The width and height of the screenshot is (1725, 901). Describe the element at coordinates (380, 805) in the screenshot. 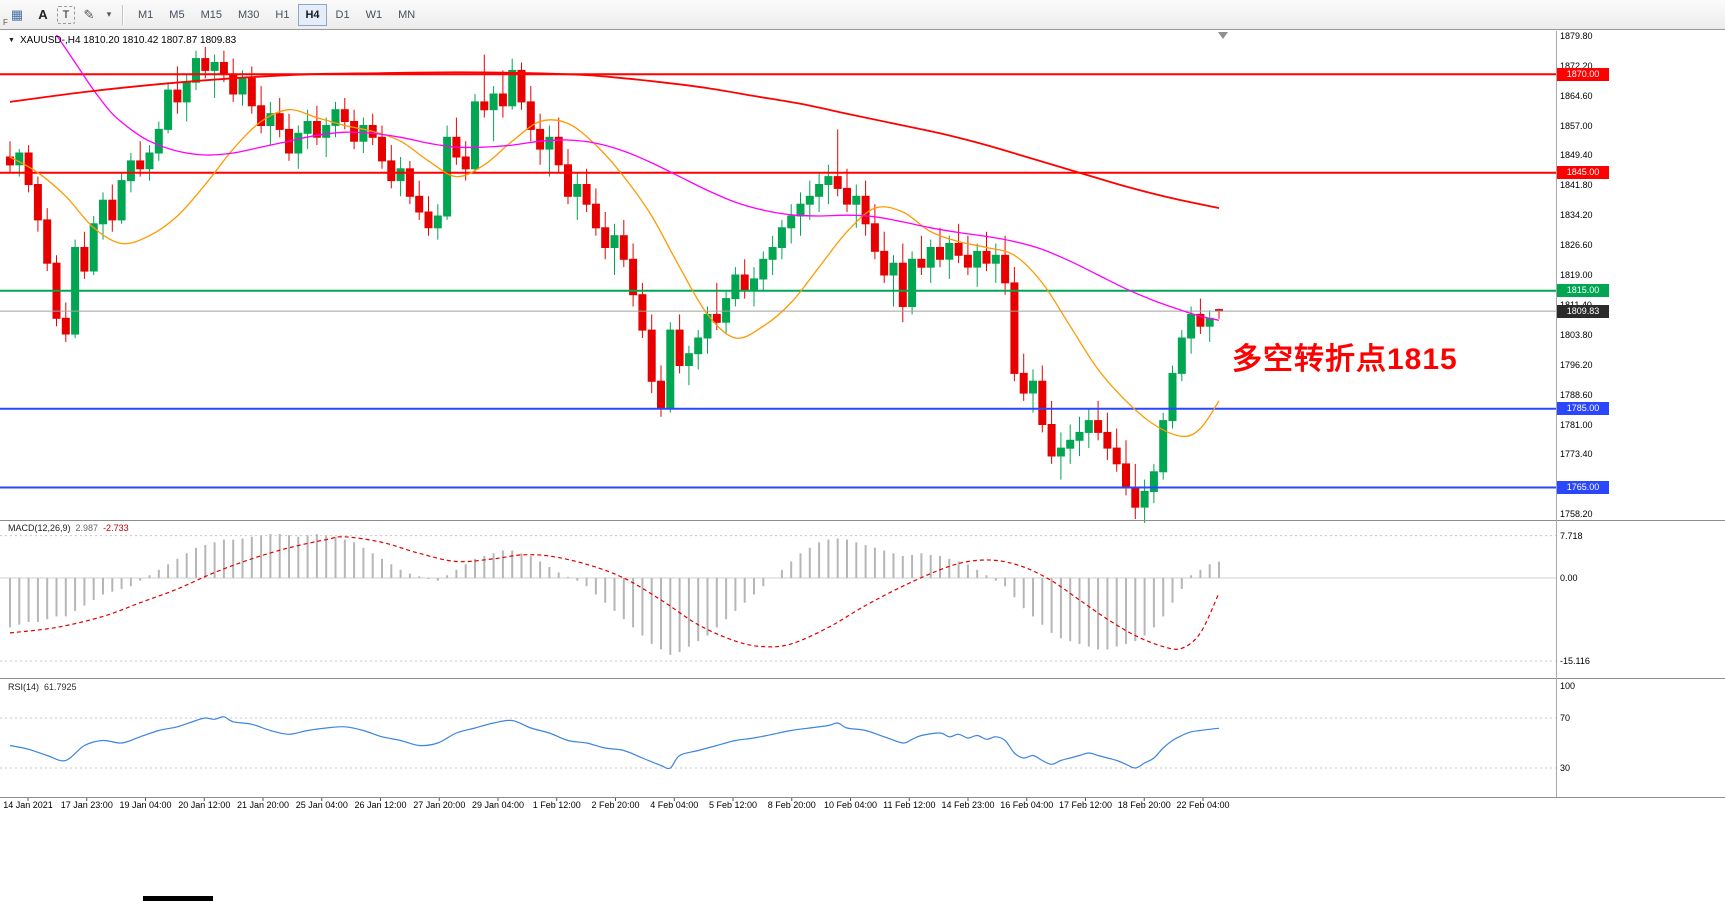

I see `time-axis-label: 26 Jan 12:00` at that location.